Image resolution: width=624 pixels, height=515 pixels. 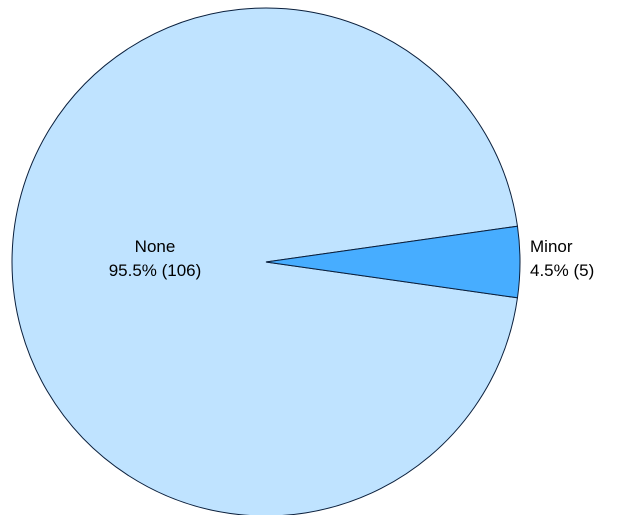 I want to click on slice-label-none-name: None, so click(x=155, y=246).